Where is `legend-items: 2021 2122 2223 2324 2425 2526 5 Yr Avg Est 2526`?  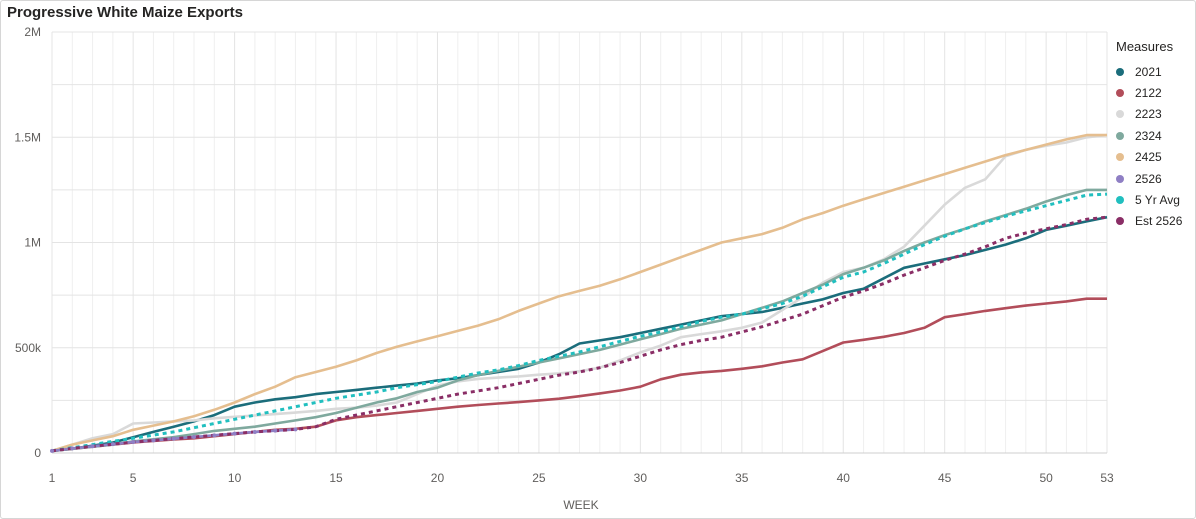 legend-items: 2021 2122 2223 2324 2425 2526 5 Yr Avg Est 2526 is located at coordinates (1149, 146).